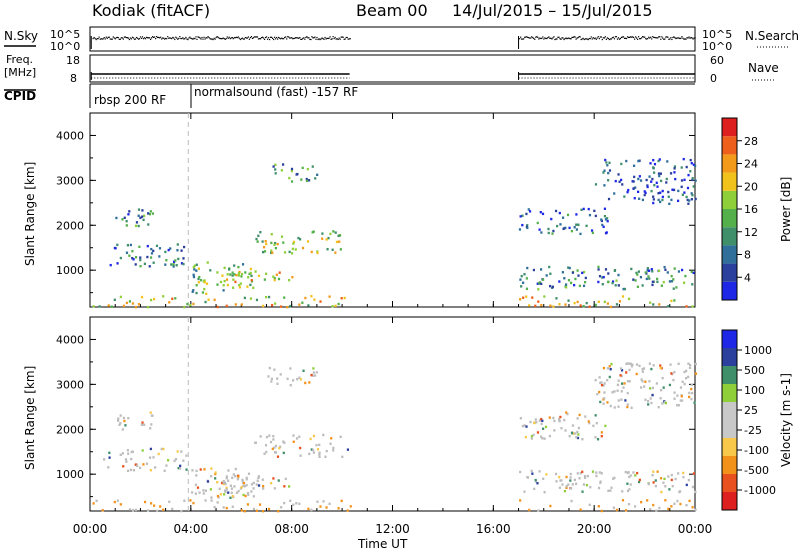 The height and width of the screenshot is (554, 800). Describe the element at coordinates (191, 529) in the screenshot. I see `x-tick-label: 04:00` at that location.